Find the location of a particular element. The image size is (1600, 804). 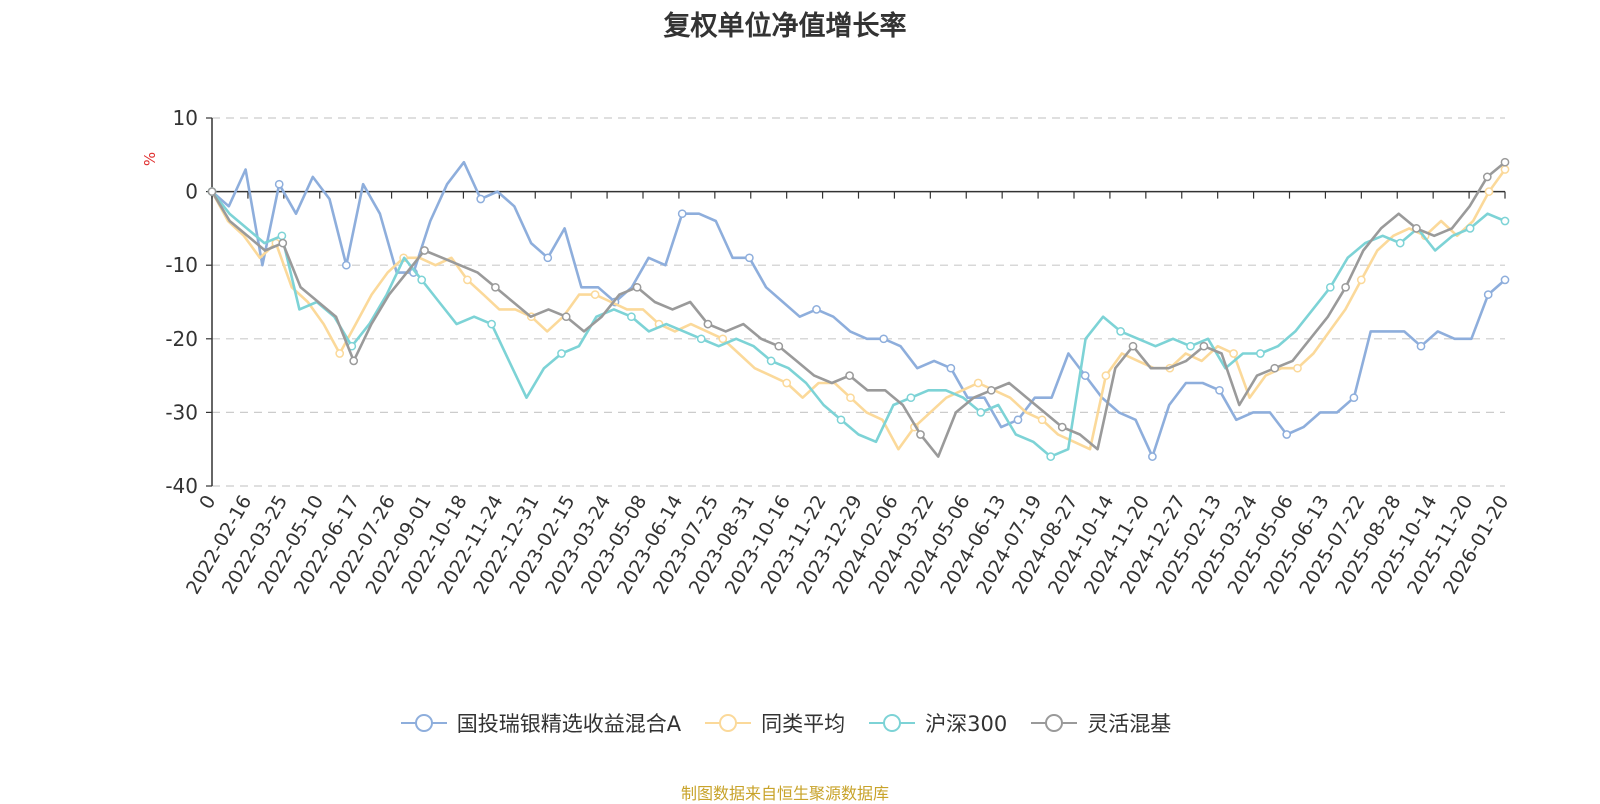

legend-label: 国投瑞银精选收益混合A is located at coordinates (569, 724).